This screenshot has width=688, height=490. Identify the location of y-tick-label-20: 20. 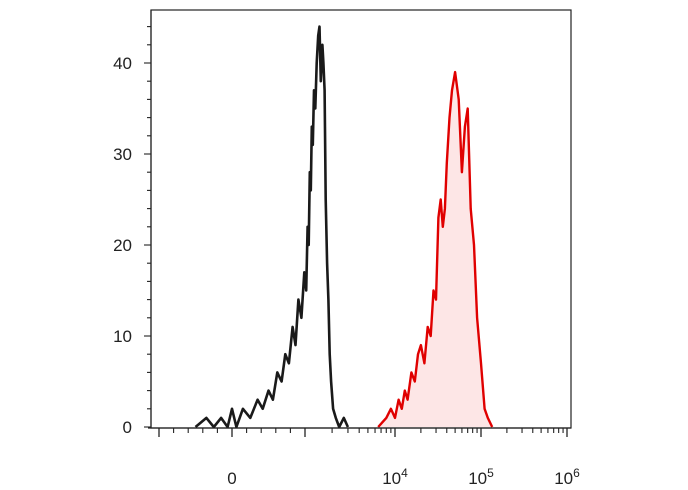
(122, 245).